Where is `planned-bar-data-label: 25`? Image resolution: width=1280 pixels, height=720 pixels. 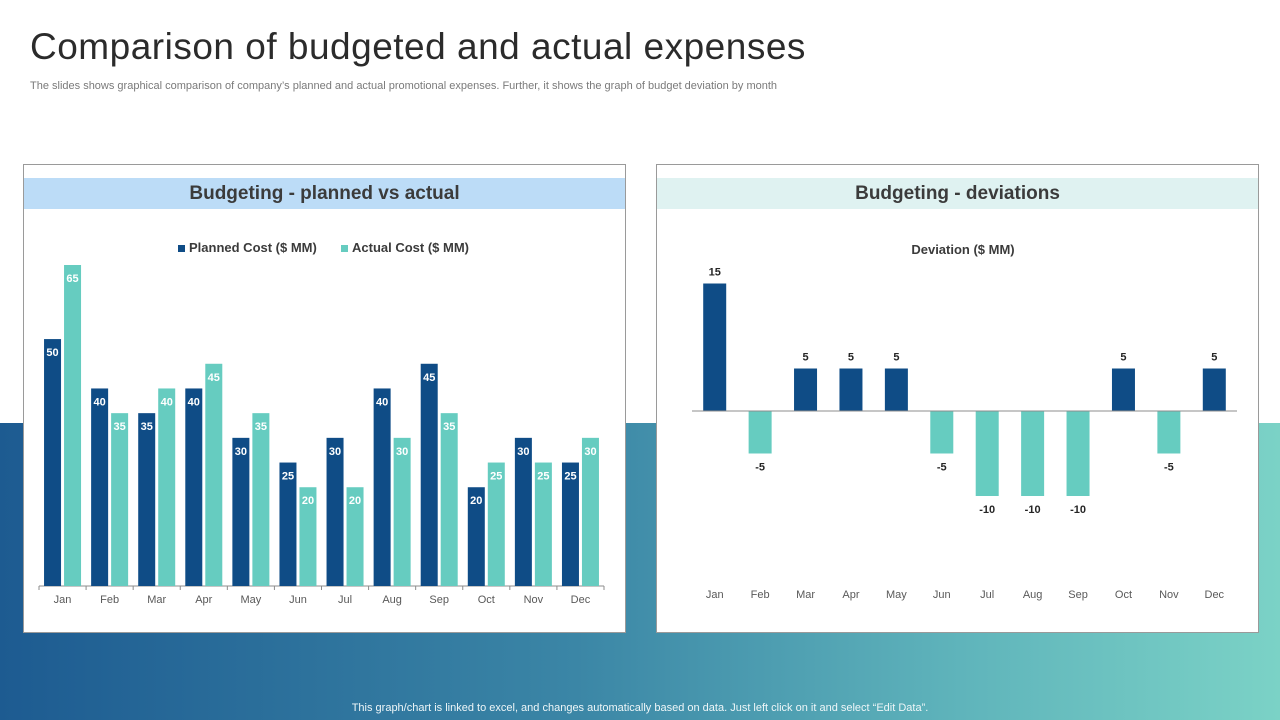
planned-bar-data-label: 25 is located at coordinates (288, 477).